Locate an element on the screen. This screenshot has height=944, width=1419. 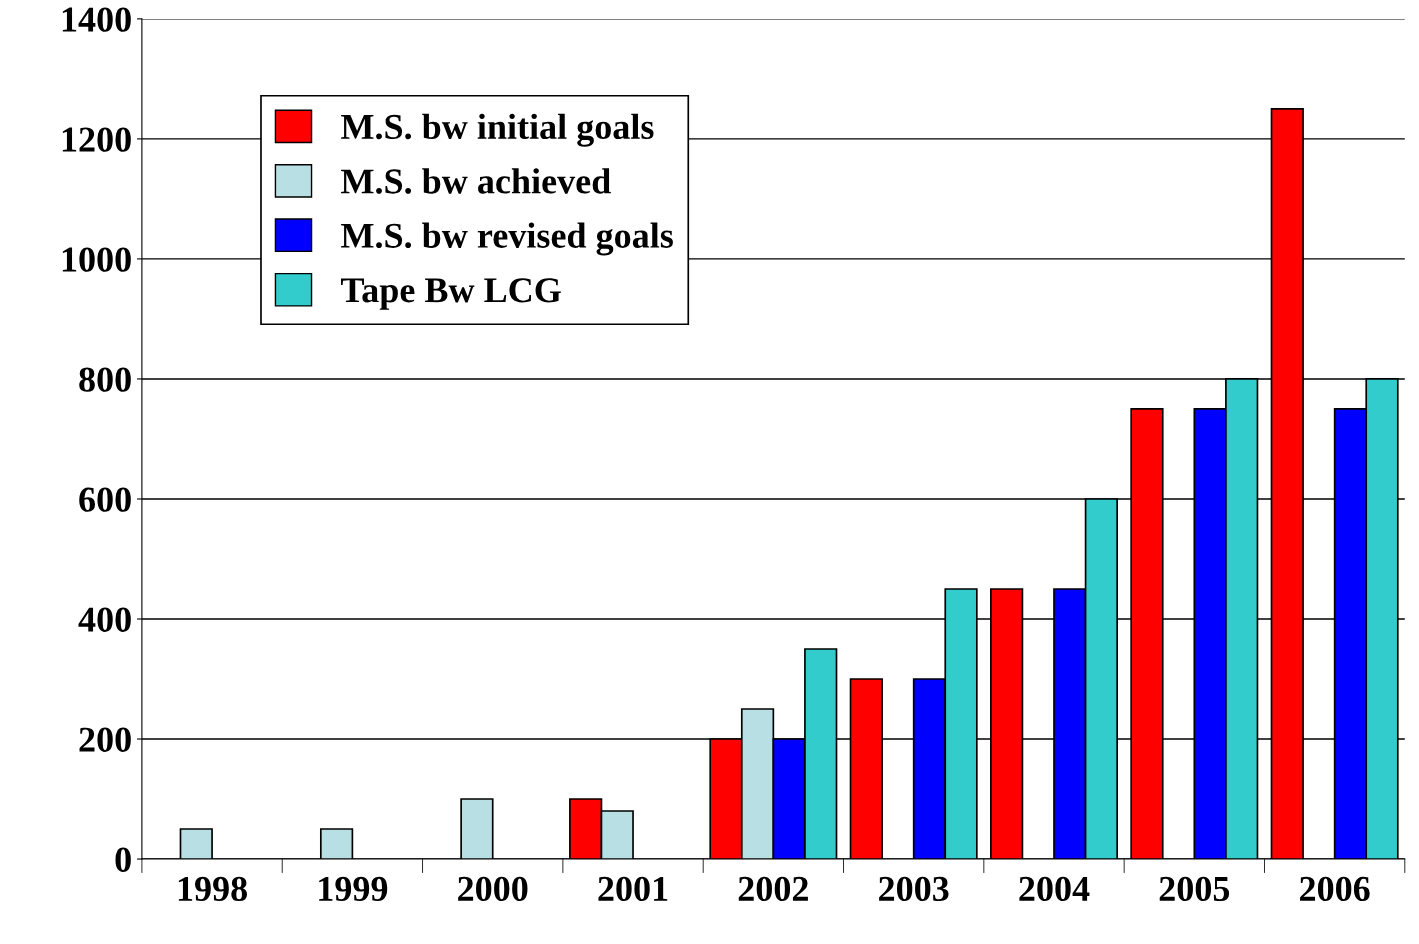
y-tick-label: 1200 is located at coordinates (96, 139).